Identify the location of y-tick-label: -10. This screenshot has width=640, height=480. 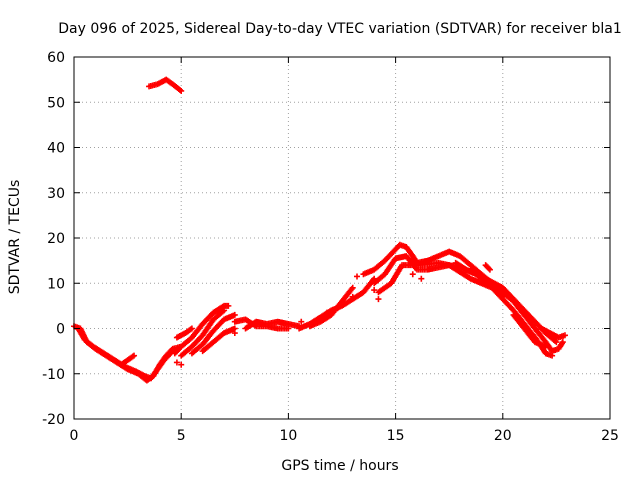
(53, 375).